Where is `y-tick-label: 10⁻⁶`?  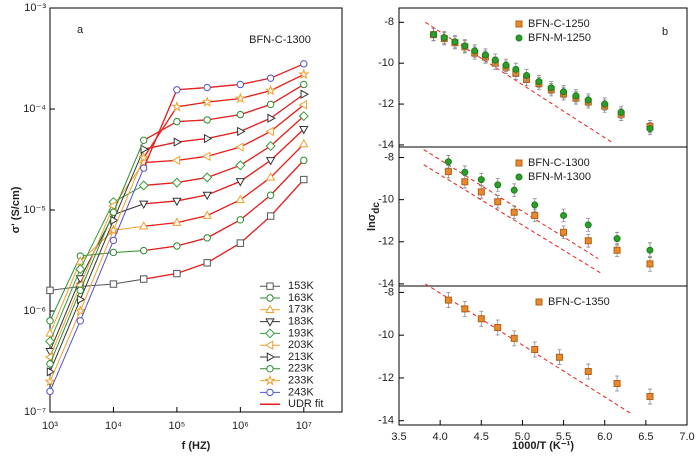
y-tick-label: 10⁻⁶ is located at coordinates (34, 311).